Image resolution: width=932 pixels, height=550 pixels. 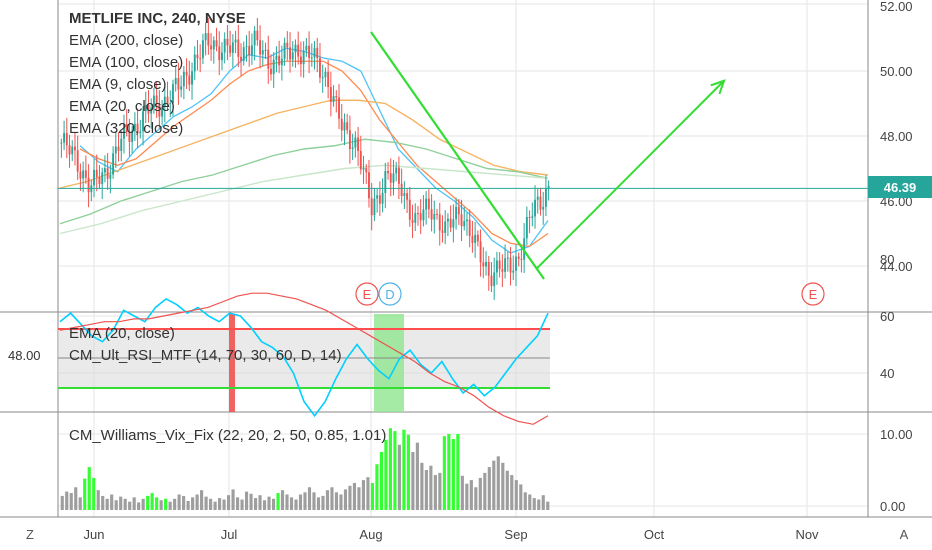 What do you see at coordinates (122, 333) in the screenshot?
I see `rsi-ema-label: EMA (20, close)` at bounding box center [122, 333].